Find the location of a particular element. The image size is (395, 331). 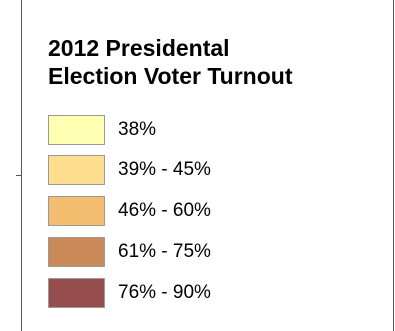

legend-item-61-75: 61% - 75% is located at coordinates (129, 252).